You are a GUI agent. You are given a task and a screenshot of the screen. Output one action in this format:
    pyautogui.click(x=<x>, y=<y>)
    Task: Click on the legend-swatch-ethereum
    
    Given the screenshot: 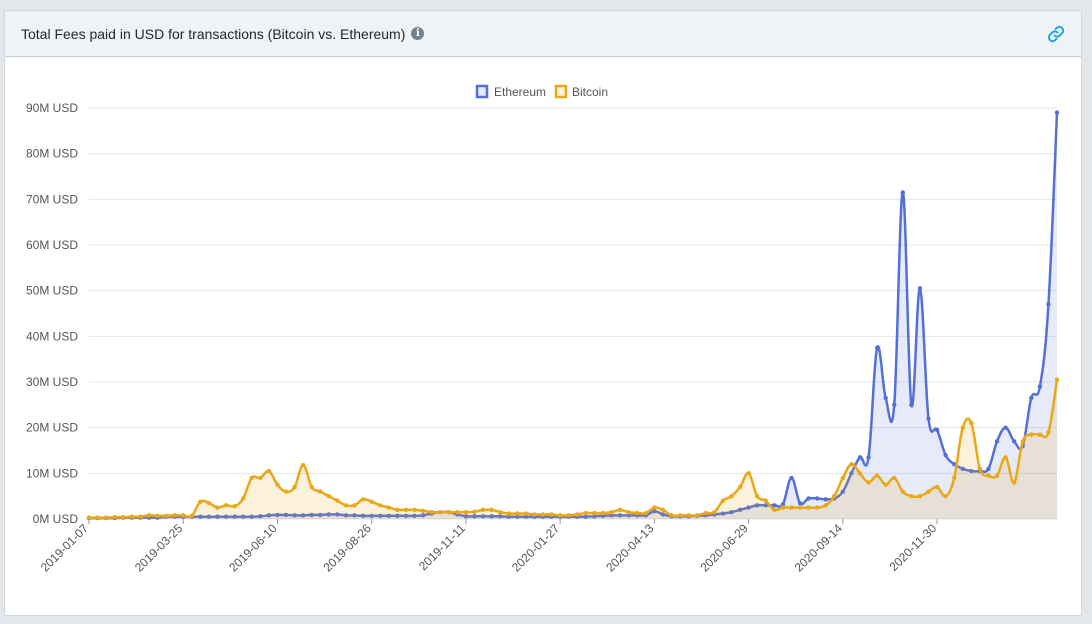 What is the action you would take?
    pyautogui.click(x=482, y=91)
    